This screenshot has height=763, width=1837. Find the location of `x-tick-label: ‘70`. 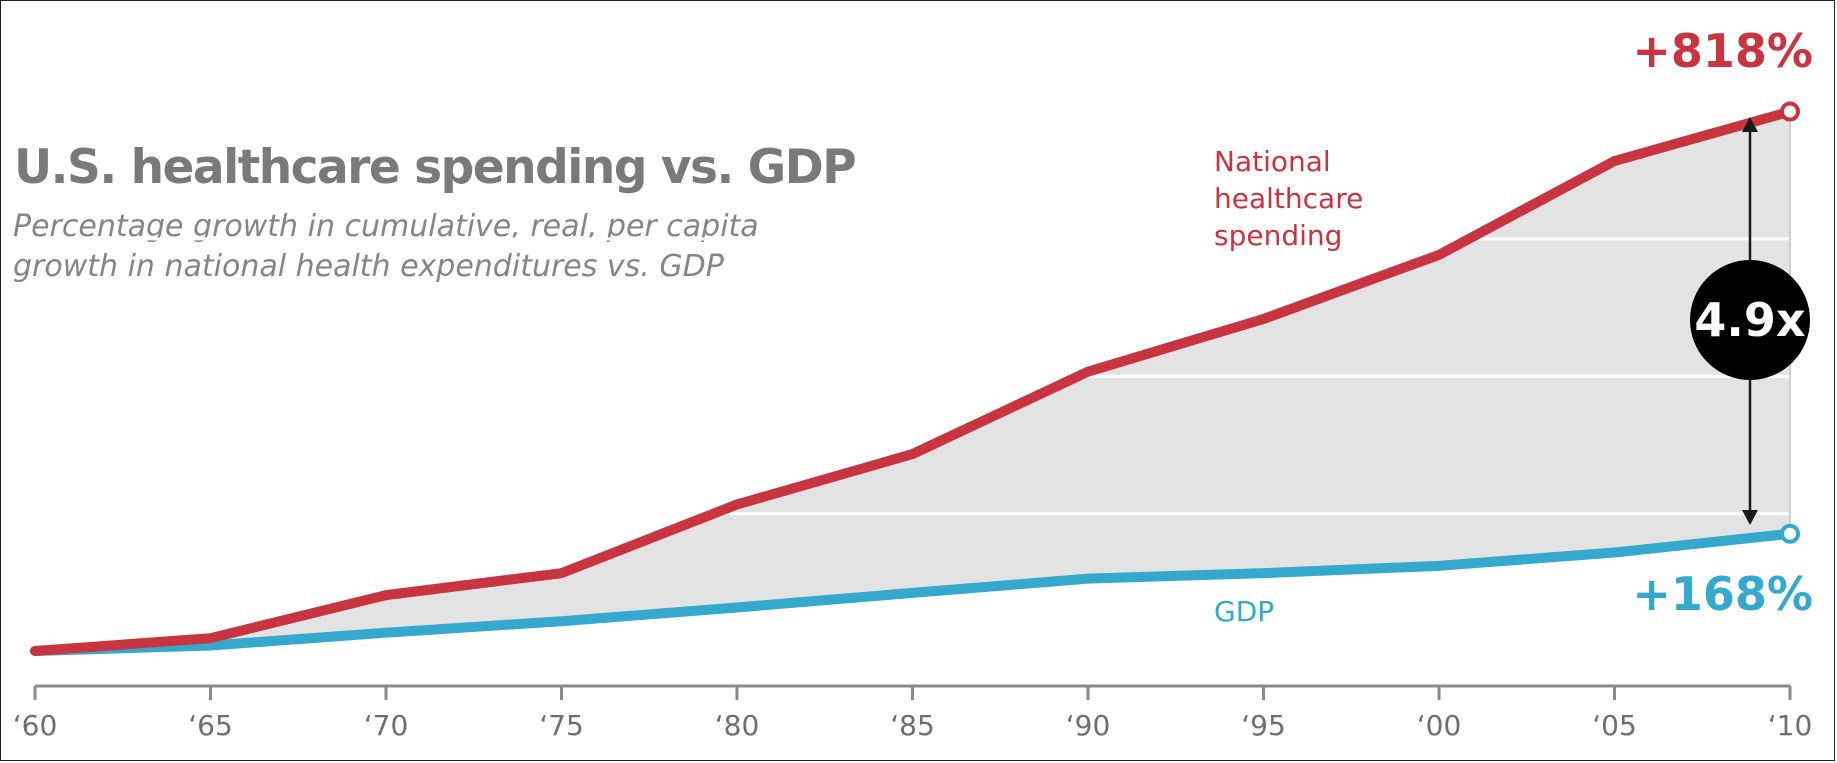

x-tick-label: ‘70 is located at coordinates (386, 725).